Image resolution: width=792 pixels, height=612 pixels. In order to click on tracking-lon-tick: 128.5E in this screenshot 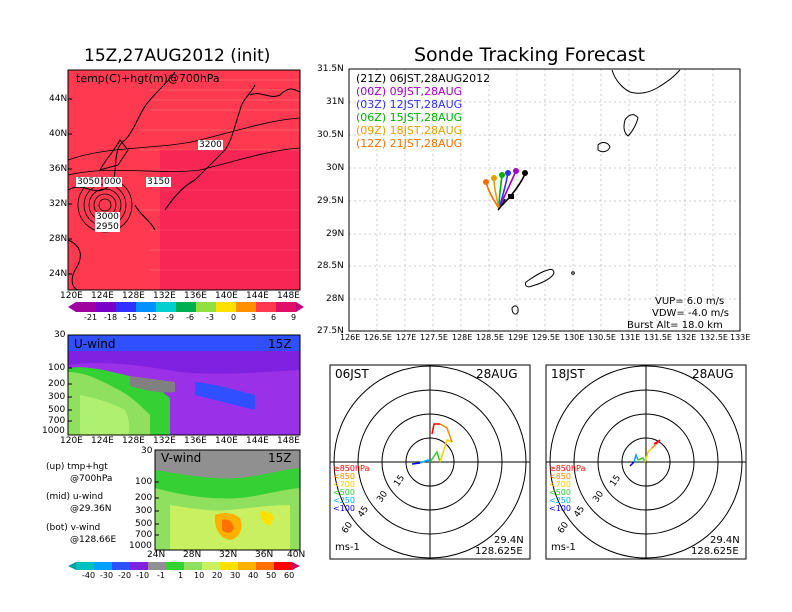, I will do `click(490, 337)`.